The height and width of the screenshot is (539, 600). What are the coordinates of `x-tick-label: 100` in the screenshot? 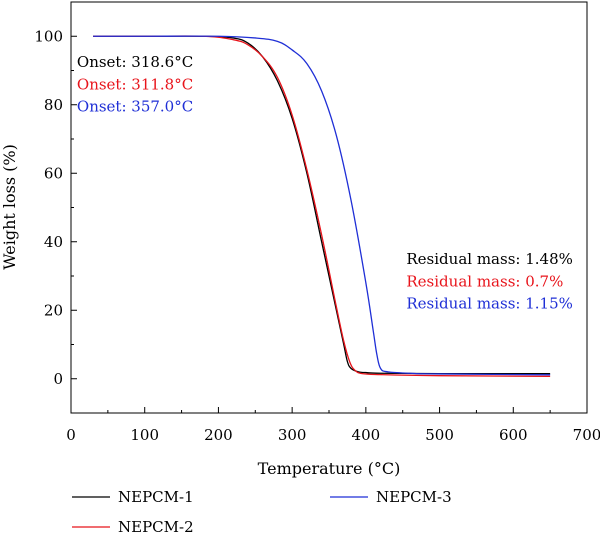 It's located at (144, 435).